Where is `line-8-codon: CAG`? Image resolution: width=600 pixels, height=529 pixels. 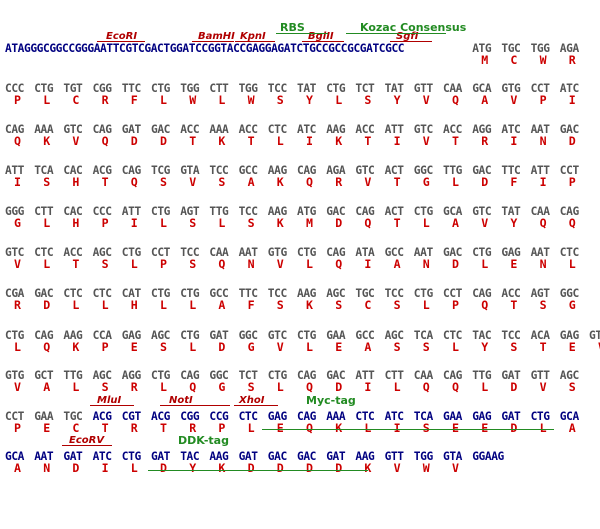
line-8-codon: CAG is located at coordinates (307, 416).